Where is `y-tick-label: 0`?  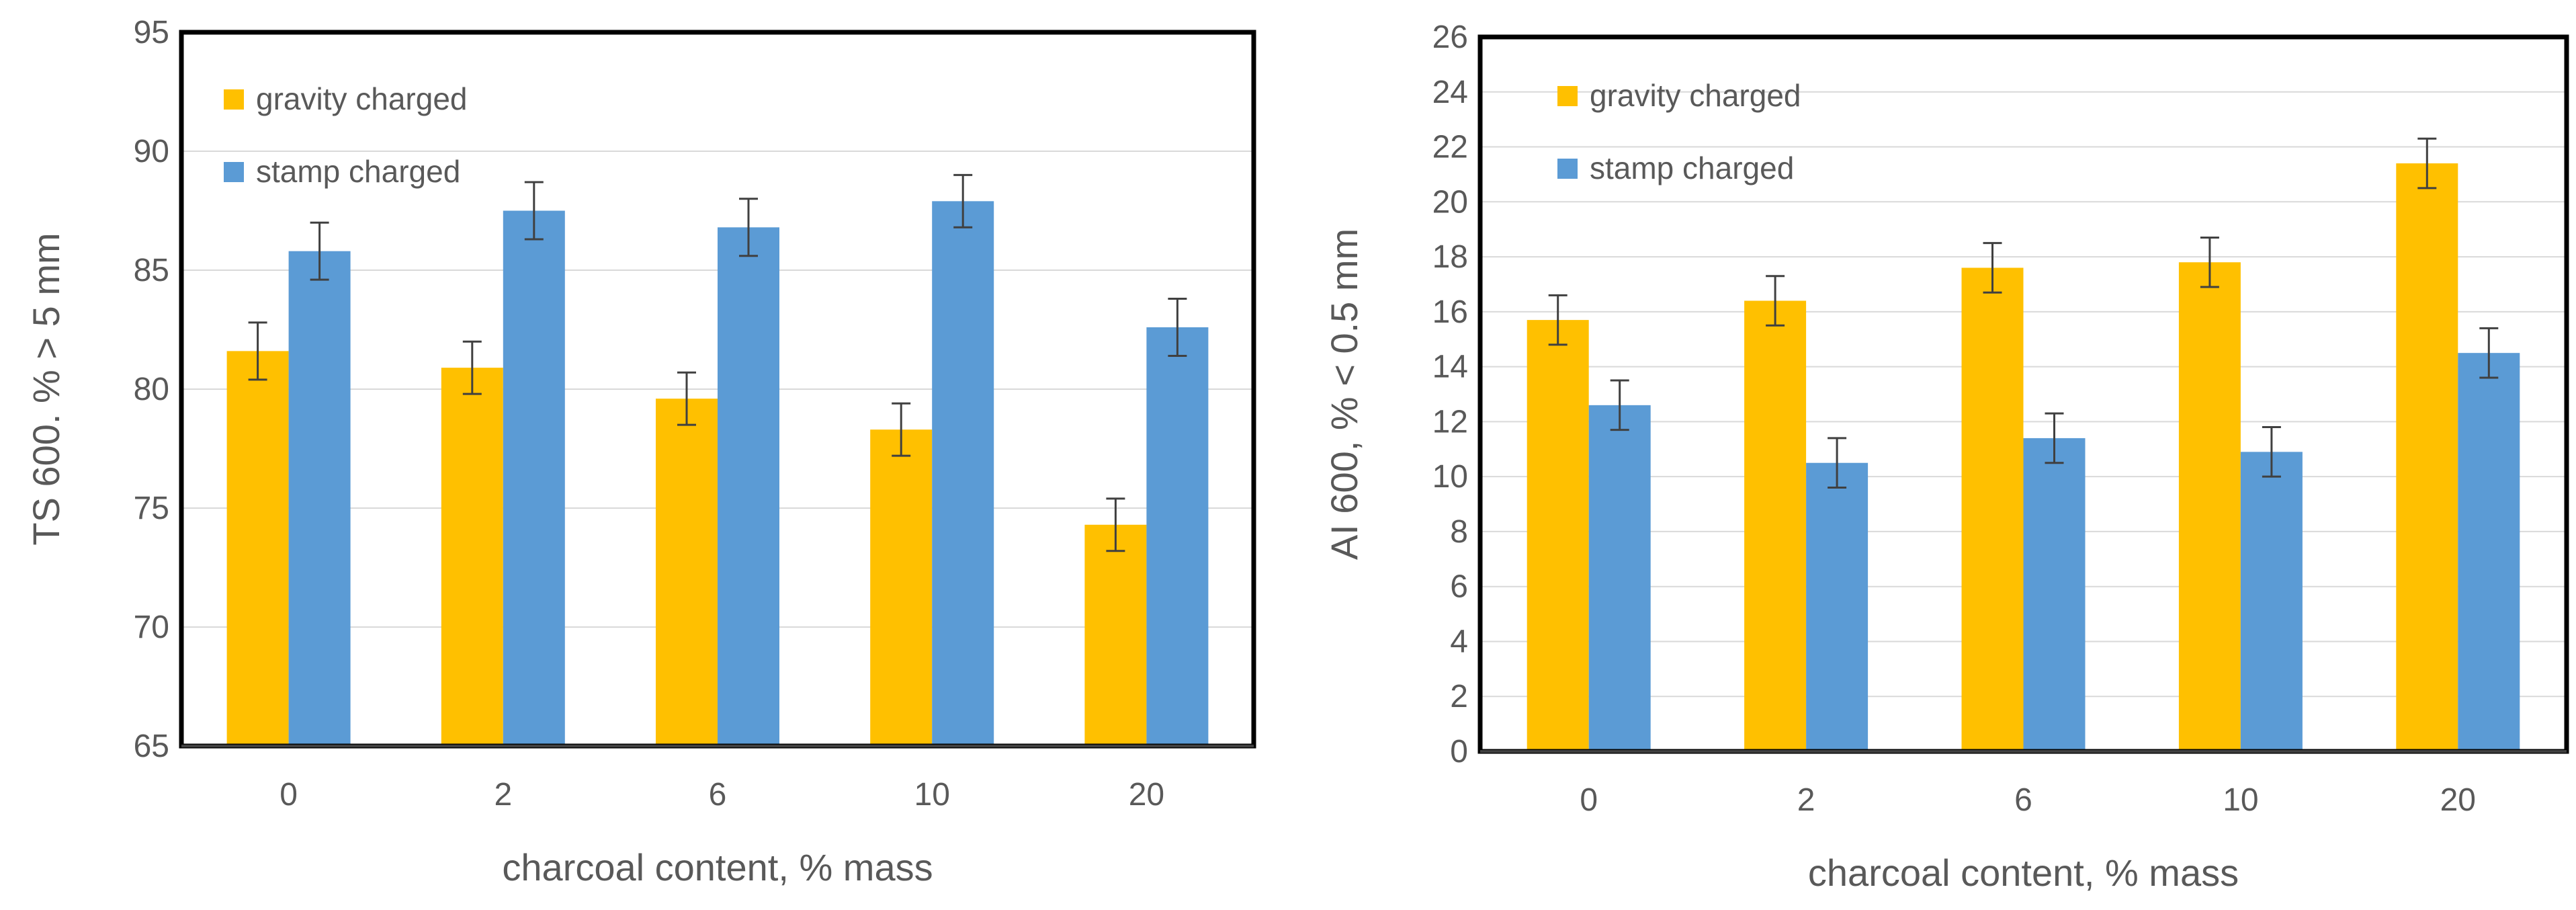
y-tick-label: 0 is located at coordinates (1459, 752).